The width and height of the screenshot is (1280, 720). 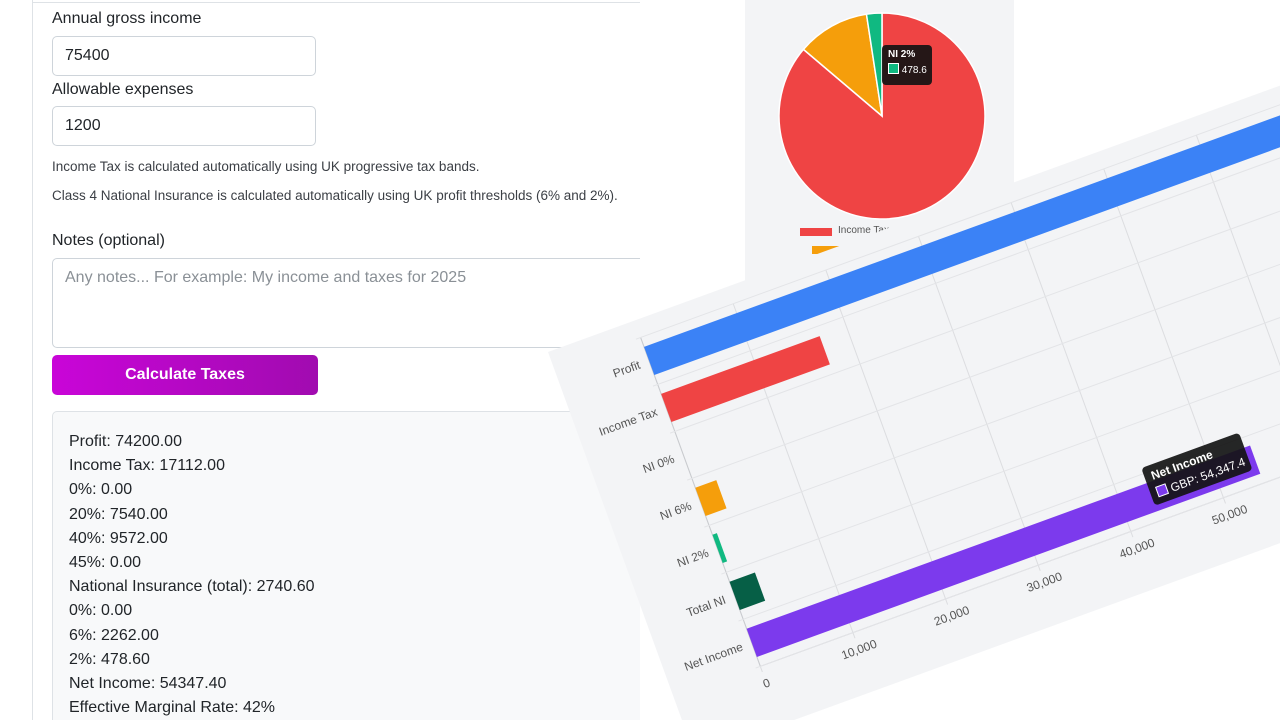 What do you see at coordinates (147, 466) in the screenshot?
I see `result-income-tax: Income Tax: 17112.00` at bounding box center [147, 466].